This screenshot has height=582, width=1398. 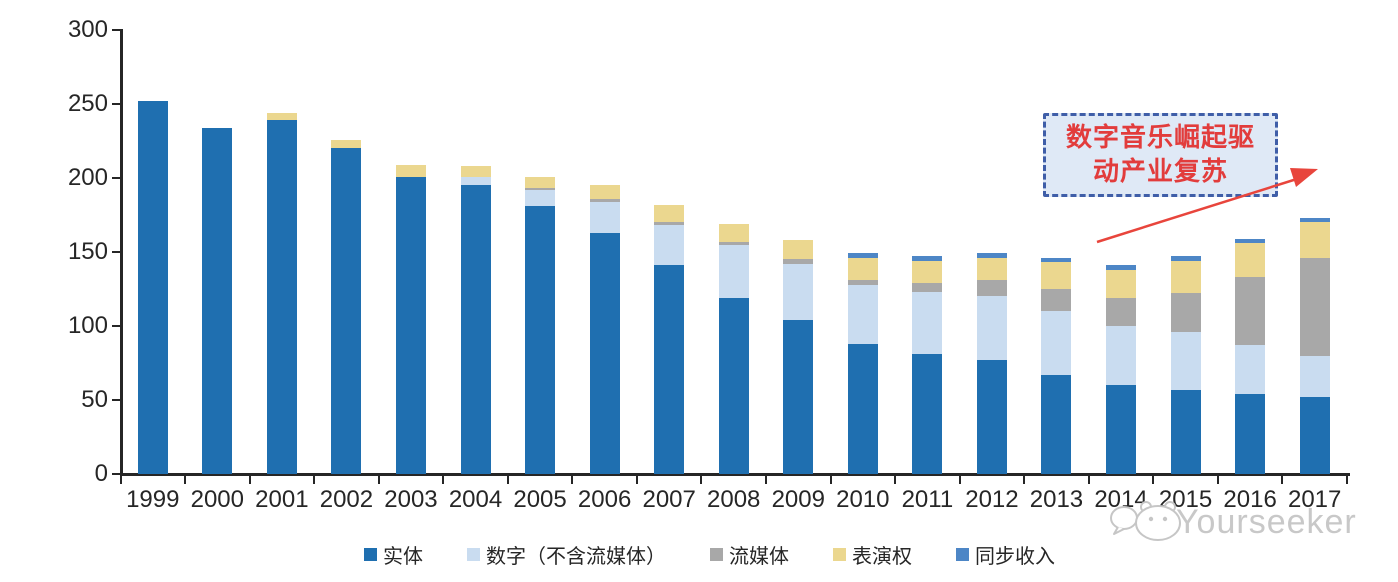 I want to click on bar-segment-digital-excl-streaming-2011, so click(x=927, y=323).